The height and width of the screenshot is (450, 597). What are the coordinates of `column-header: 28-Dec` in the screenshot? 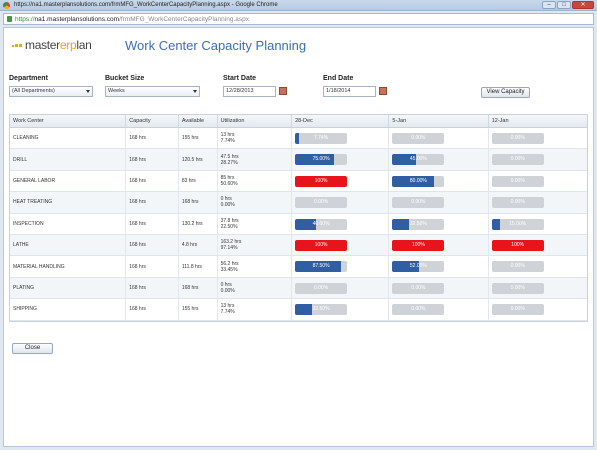 It's located at (341, 121).